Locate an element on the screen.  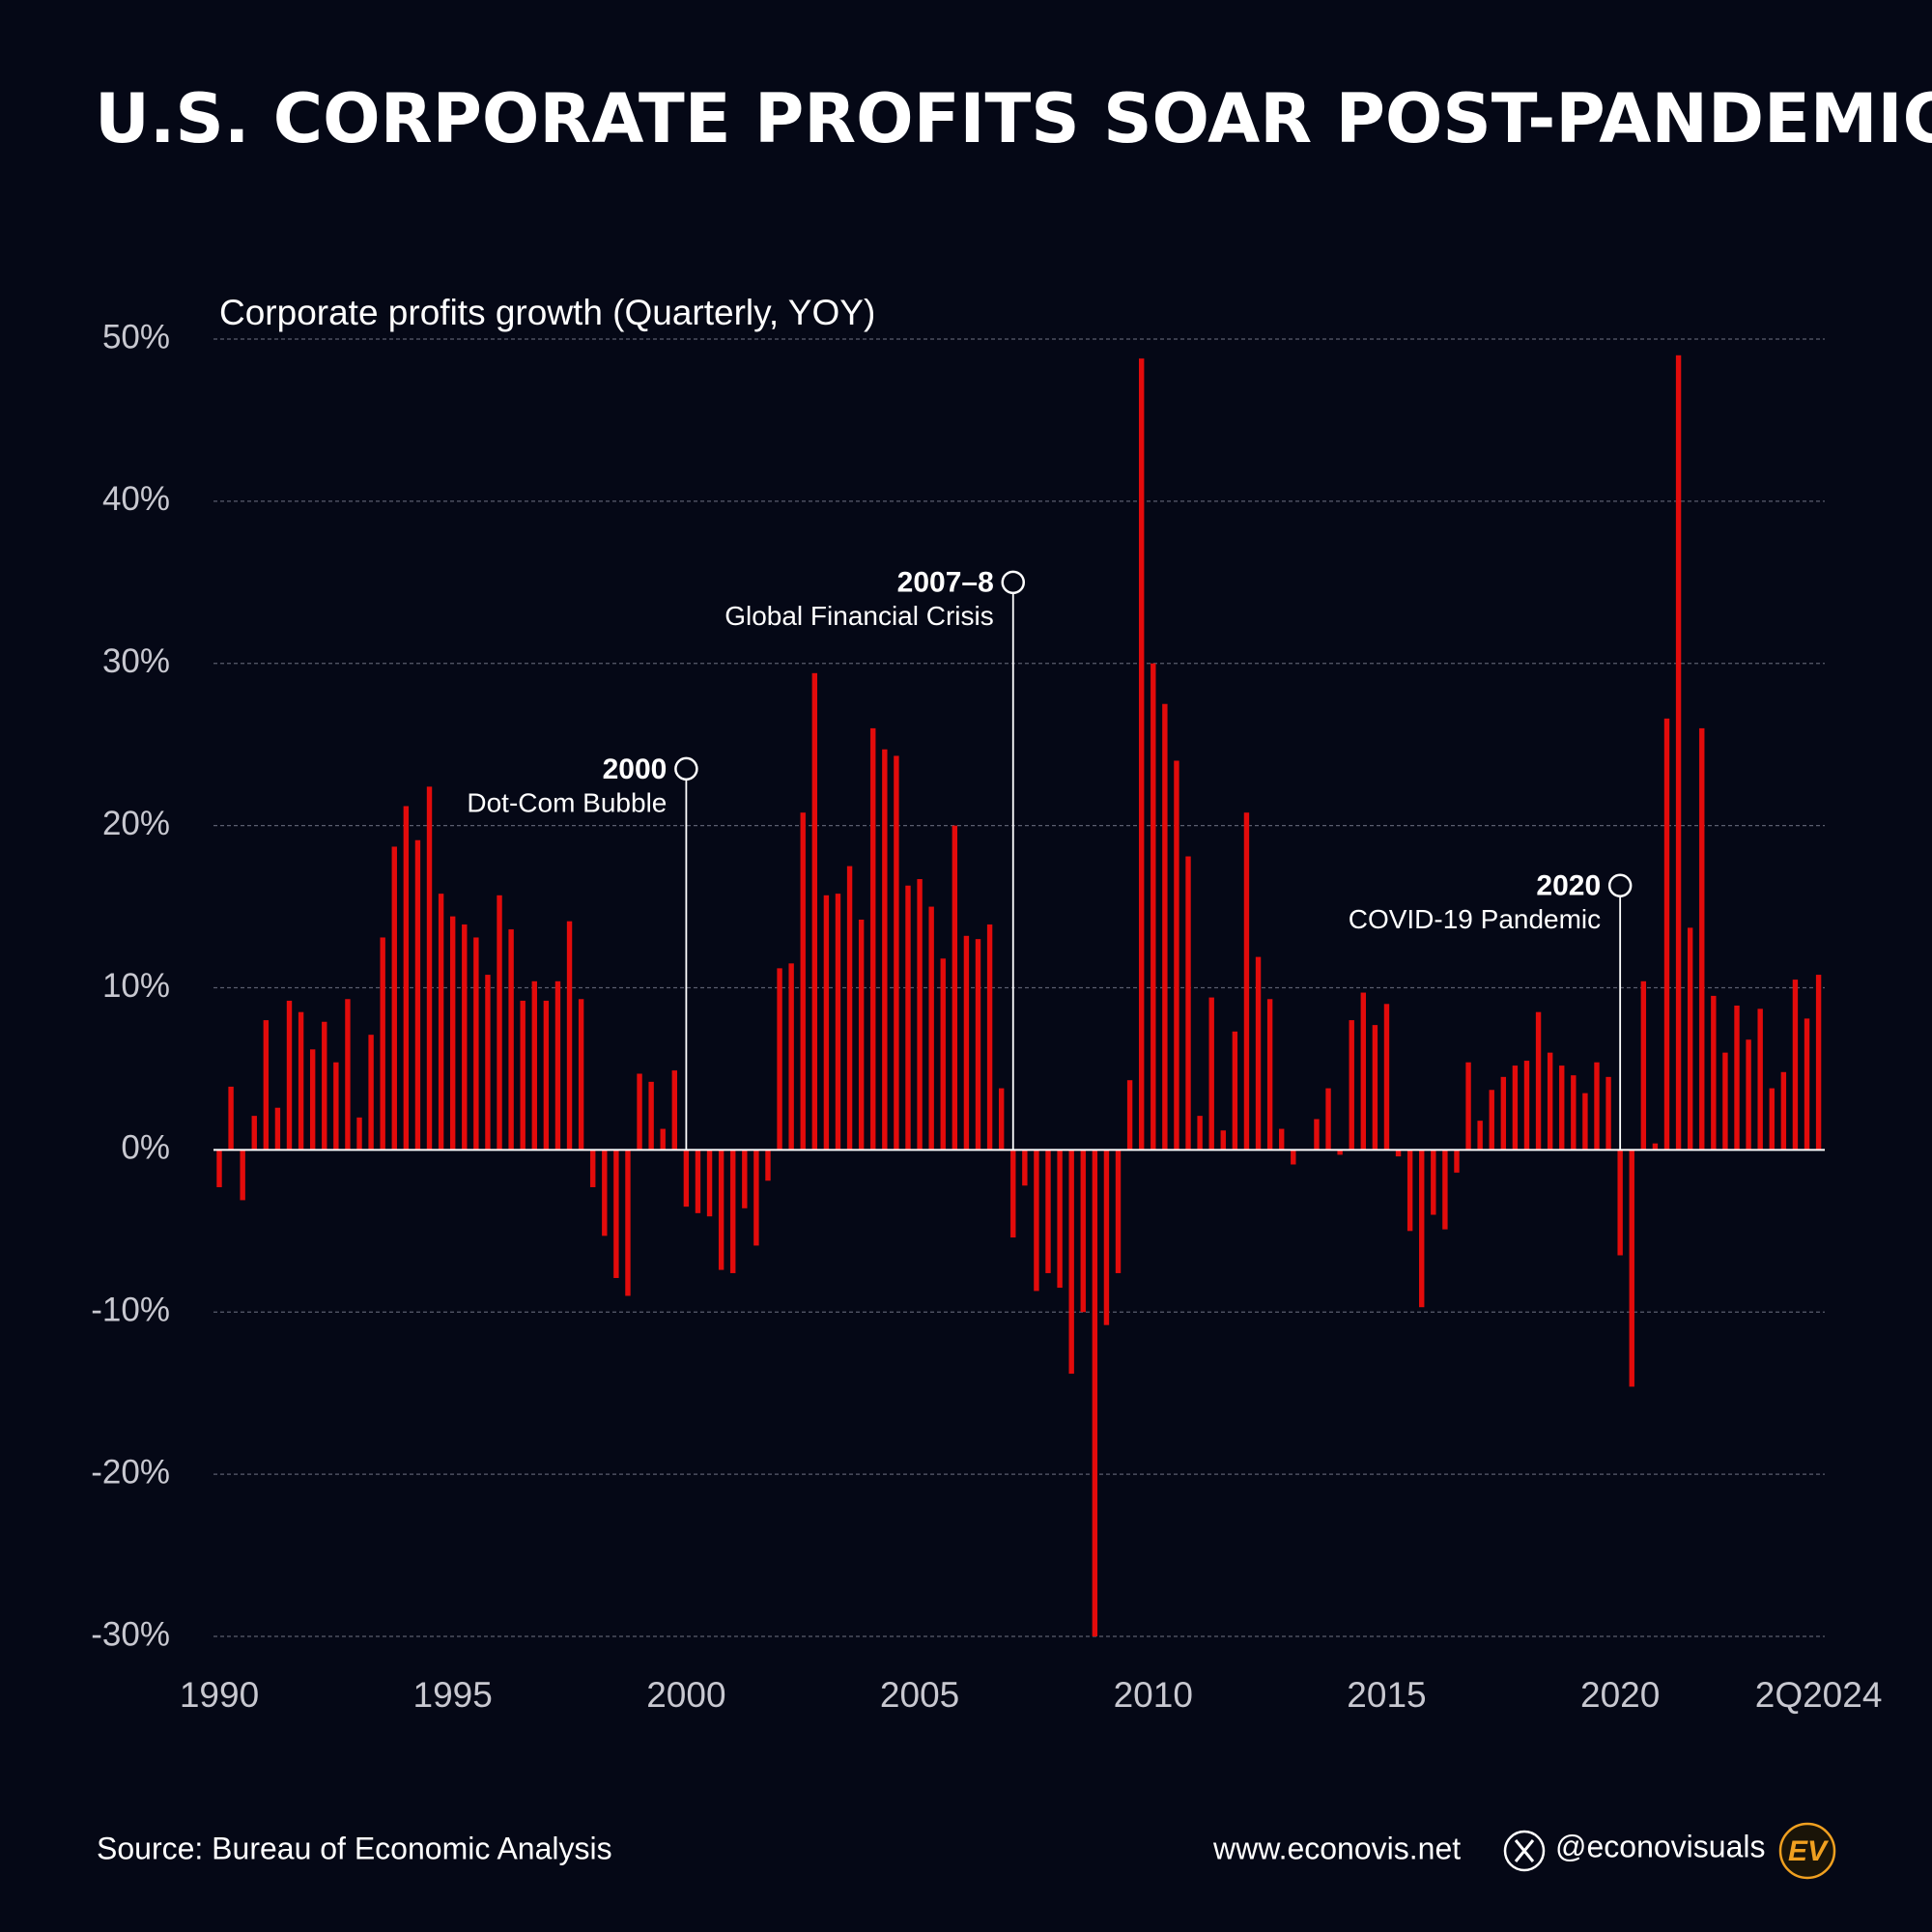
annotation-label: 2000 is located at coordinates (635, 769).